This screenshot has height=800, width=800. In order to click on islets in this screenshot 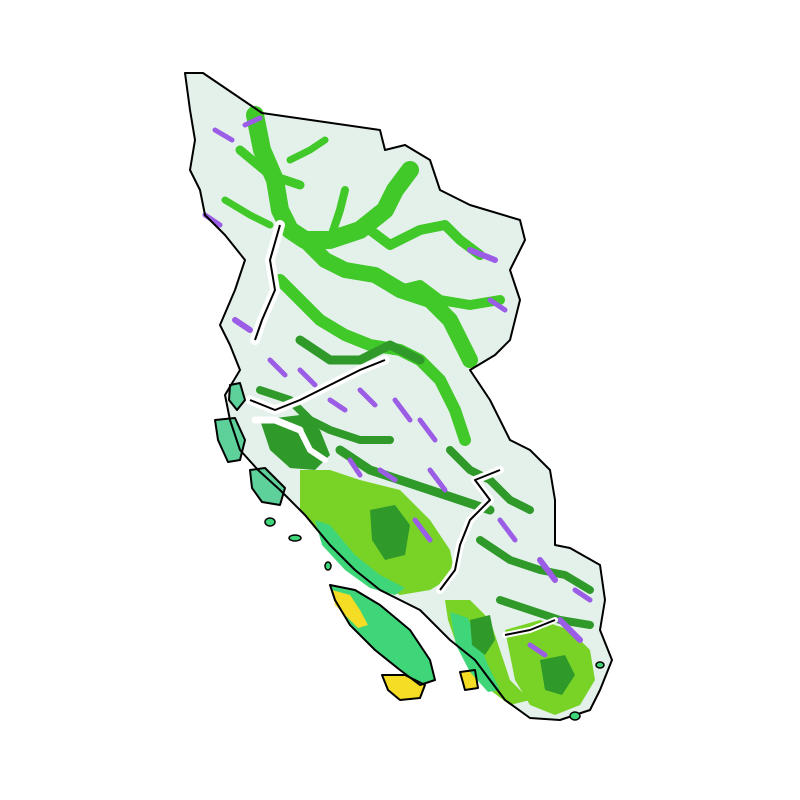, I will do `click(434, 619)`.